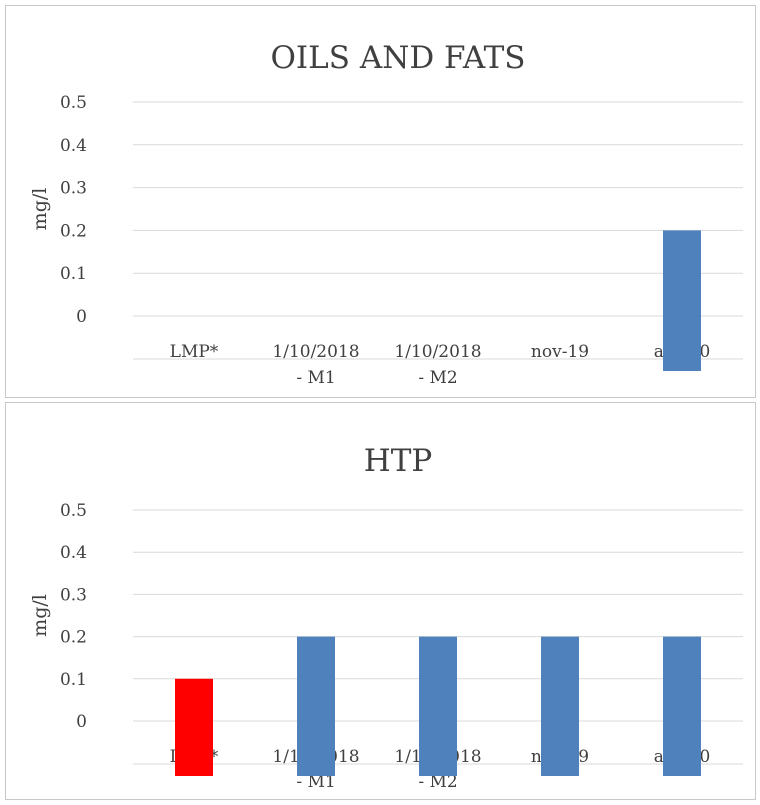 The image size is (760, 805). Describe the element at coordinates (40, 615) in the screenshot. I see `htp-y-axis-title: mg/l` at that location.